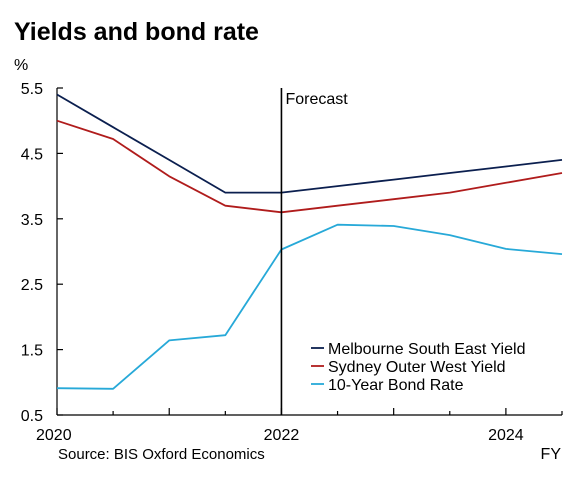 The height and width of the screenshot is (483, 571). What do you see at coordinates (316, 99) in the screenshot?
I see `forecast-label: Forecast` at bounding box center [316, 99].